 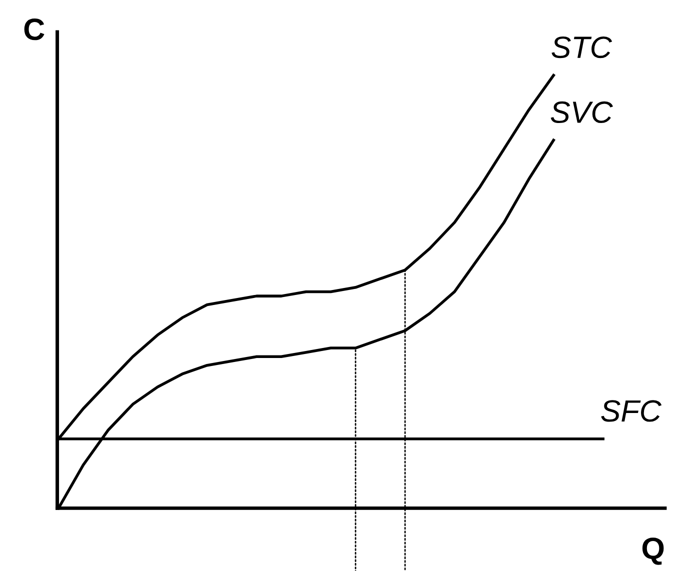 I want to click on x-axis-title: Q, so click(x=653, y=551).